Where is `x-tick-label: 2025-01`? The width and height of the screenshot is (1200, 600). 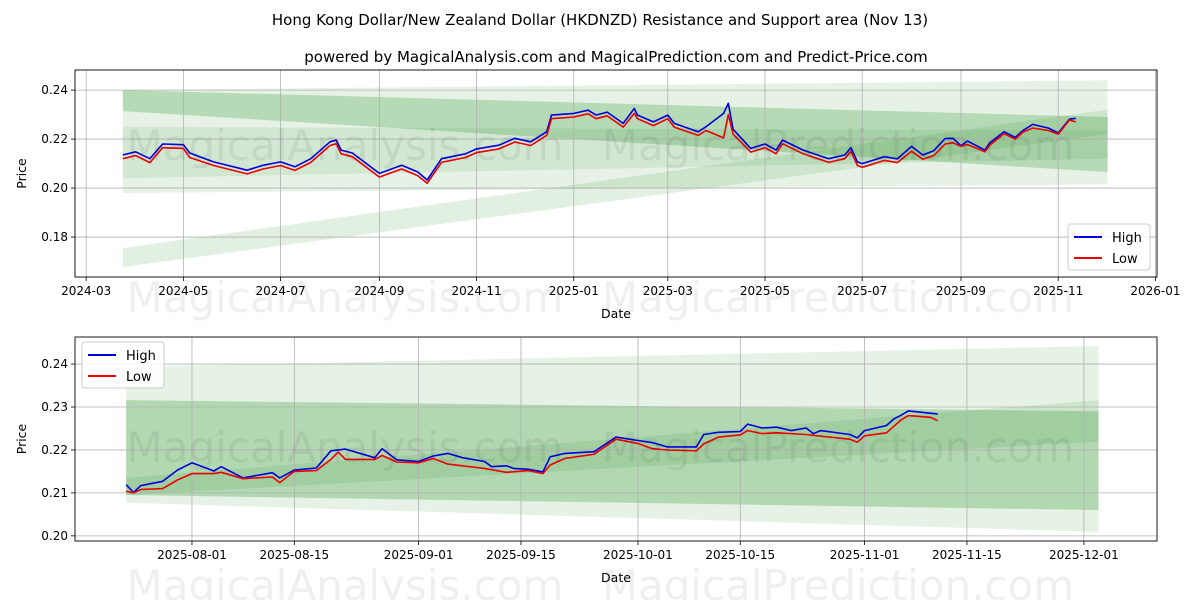 x-tick-label: 2025-01 is located at coordinates (574, 291).